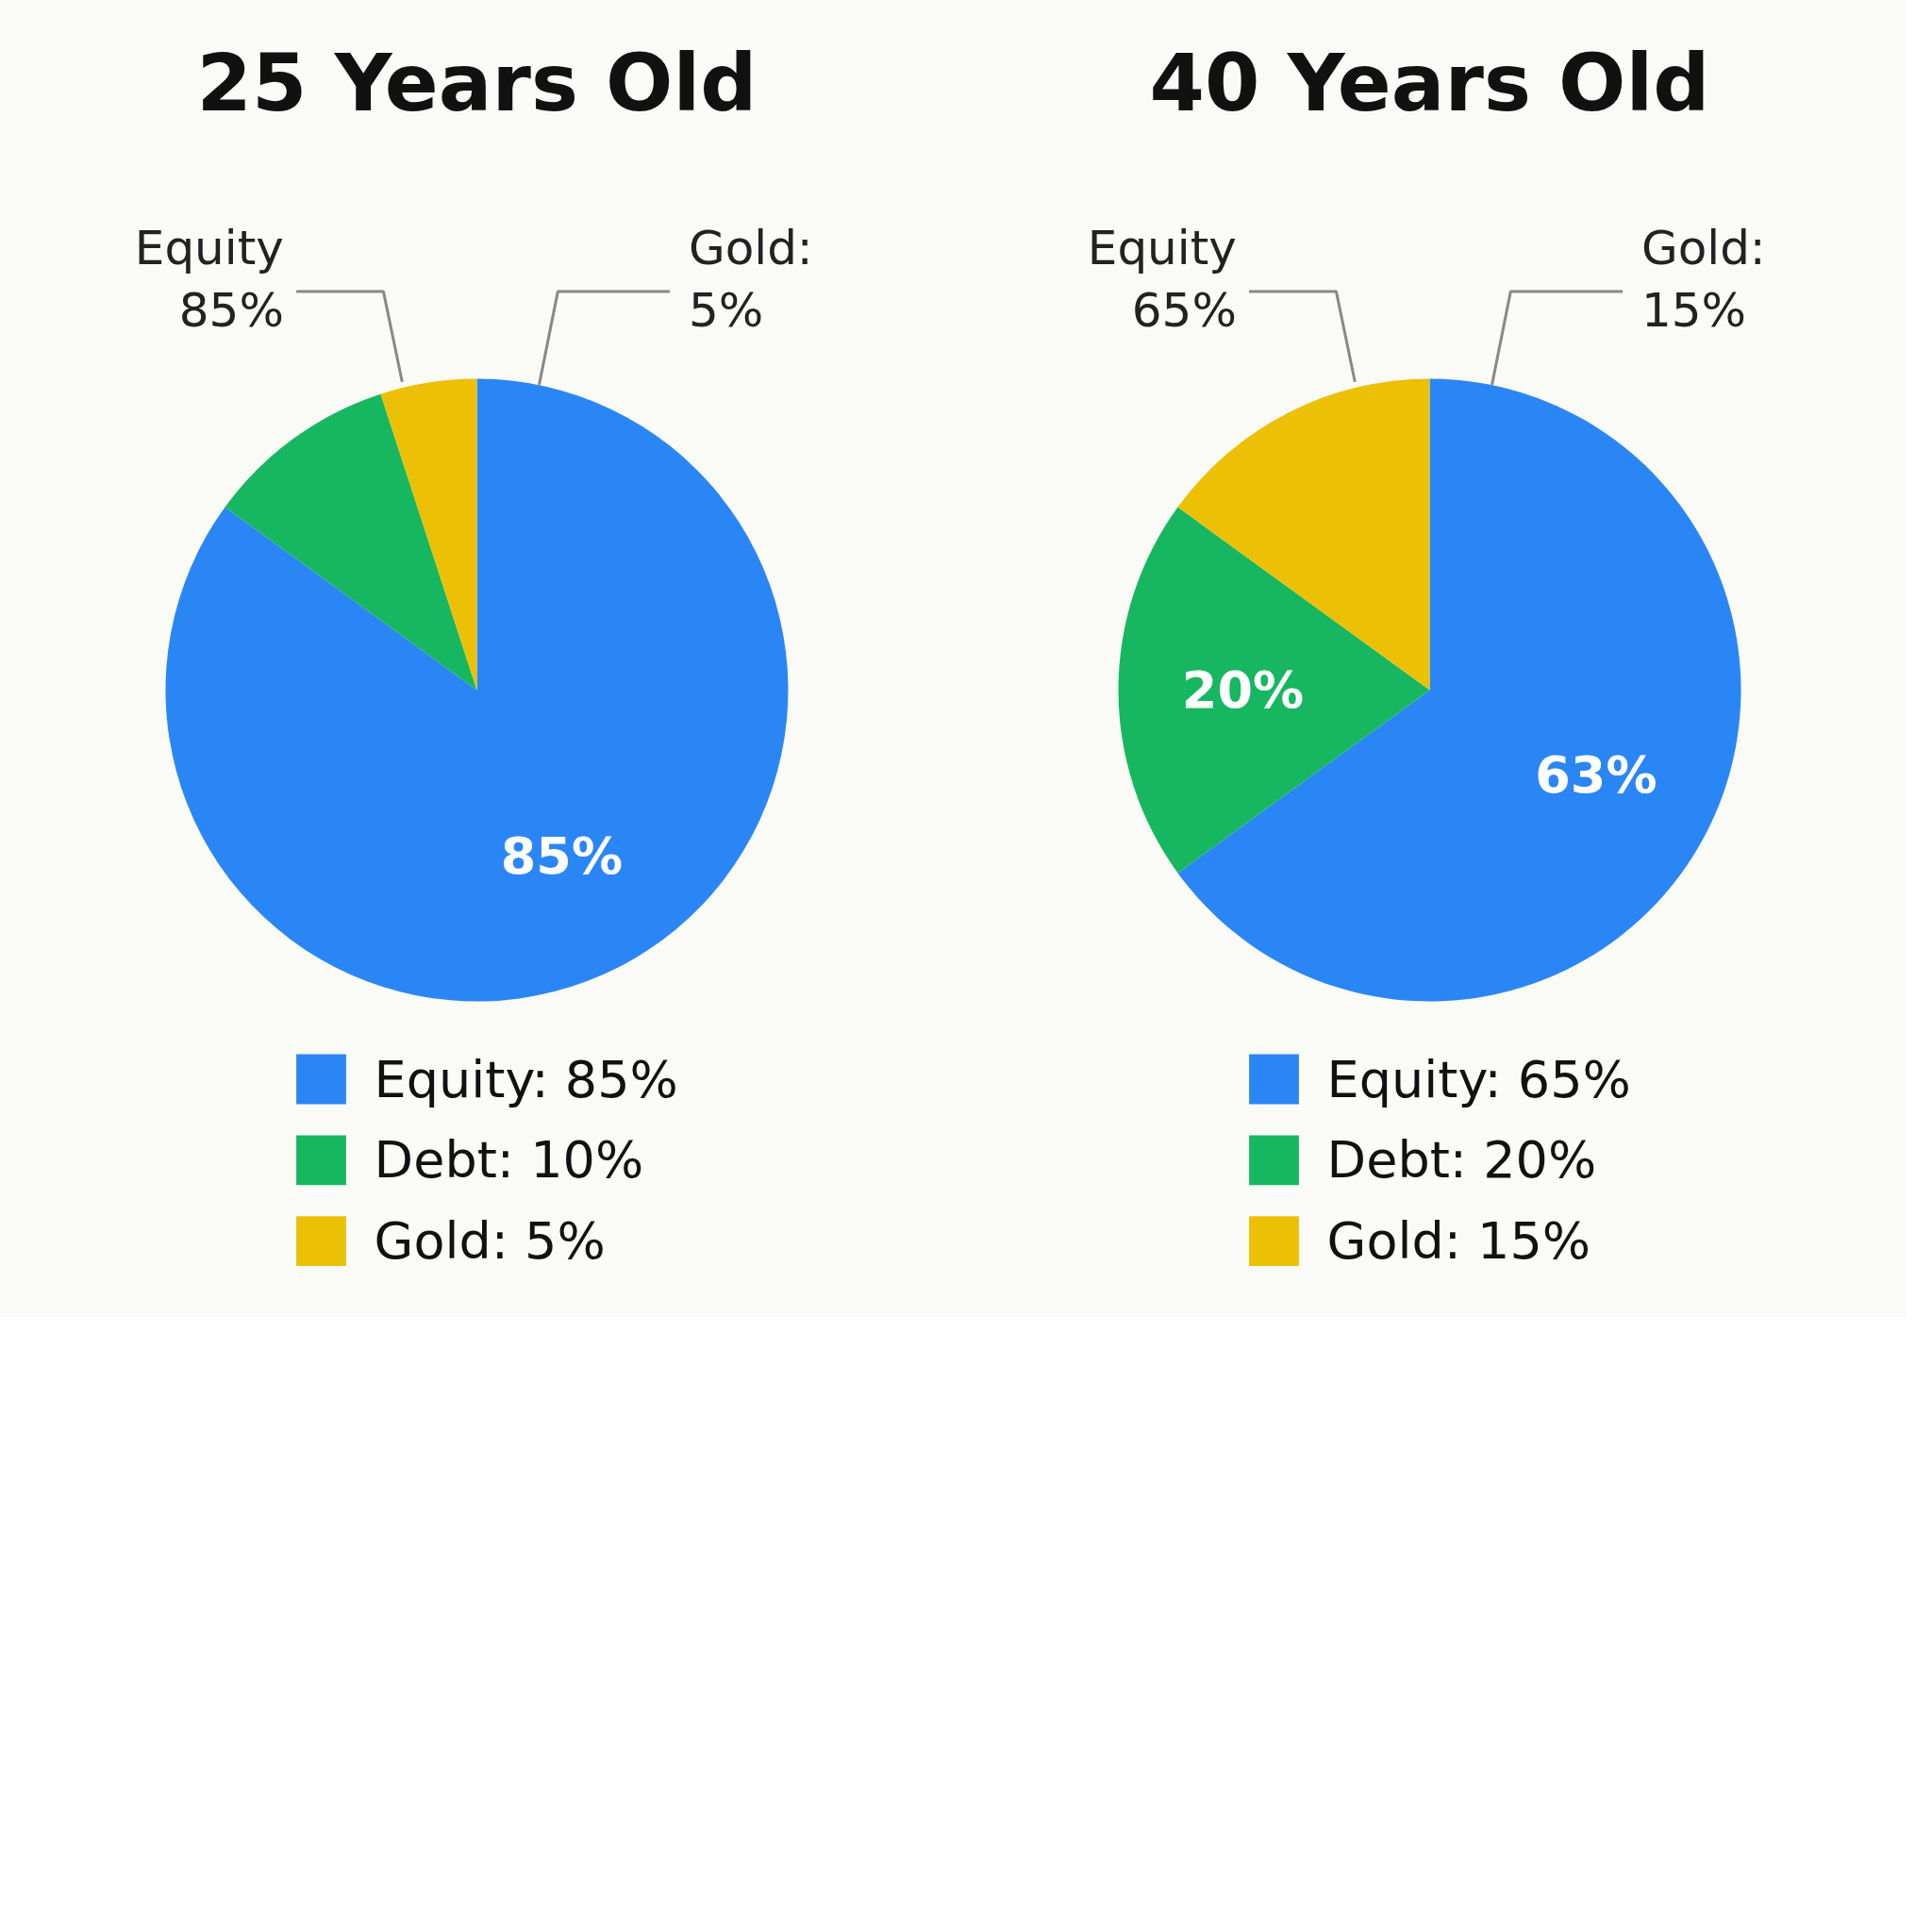 The image size is (1932, 1932). What do you see at coordinates (526, 1079) in the screenshot?
I see `legend-label: Equity: 85%` at bounding box center [526, 1079].